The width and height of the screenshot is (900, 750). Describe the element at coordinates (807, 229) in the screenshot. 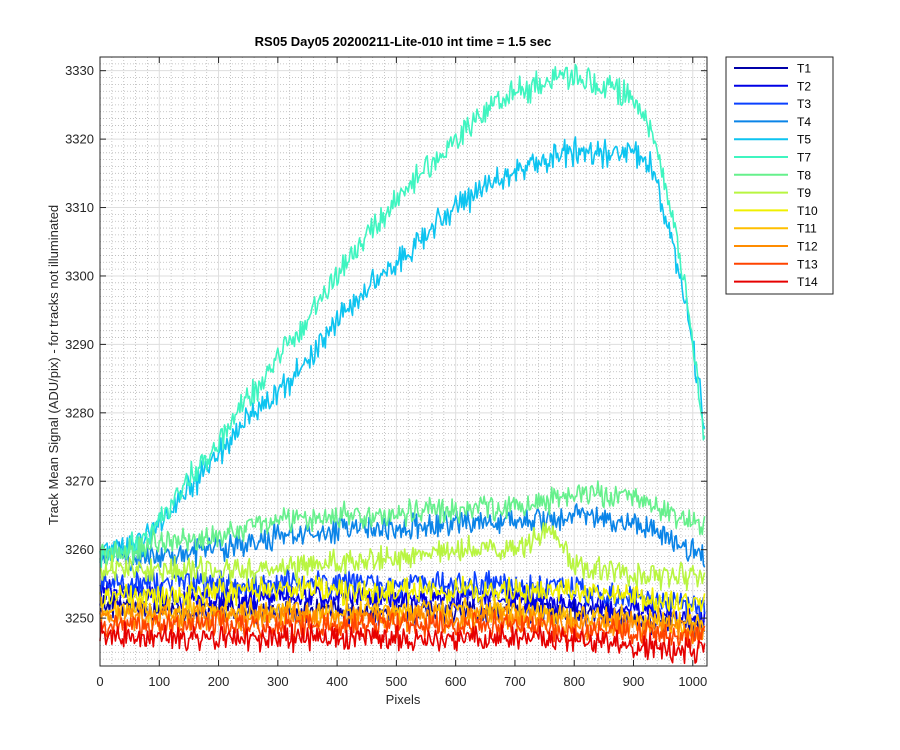

I see `legend-label-t11: T11` at that location.